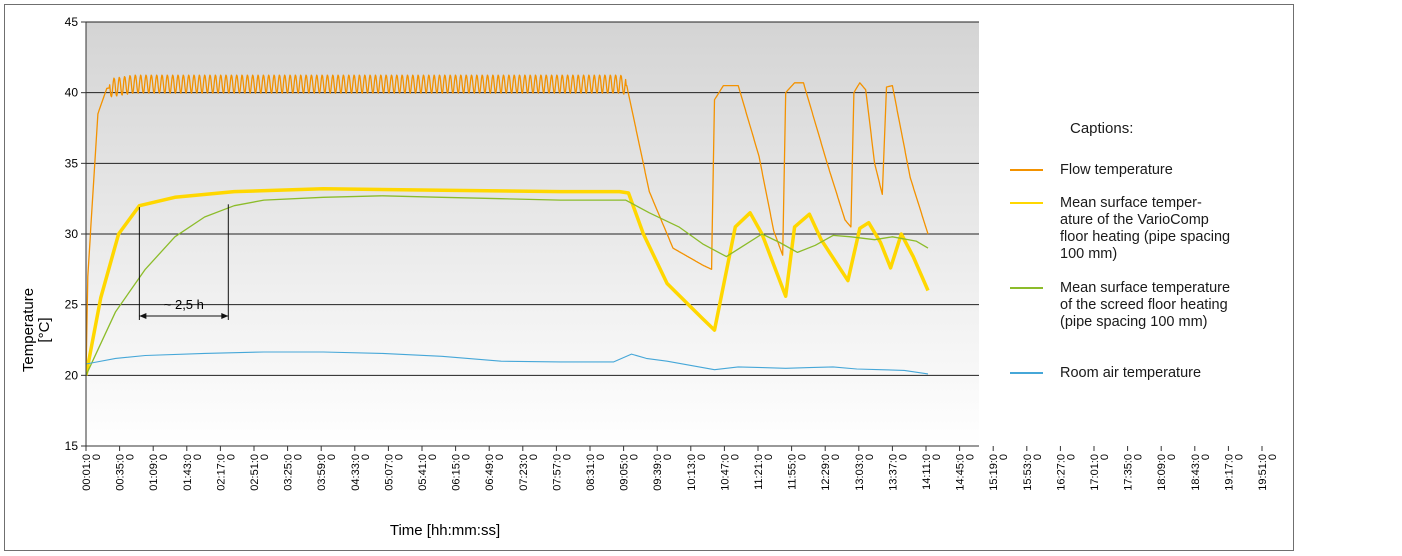  Describe the element at coordinates (966, 472) in the screenshot. I see `x-tick-label: 14:45:00` at that location.